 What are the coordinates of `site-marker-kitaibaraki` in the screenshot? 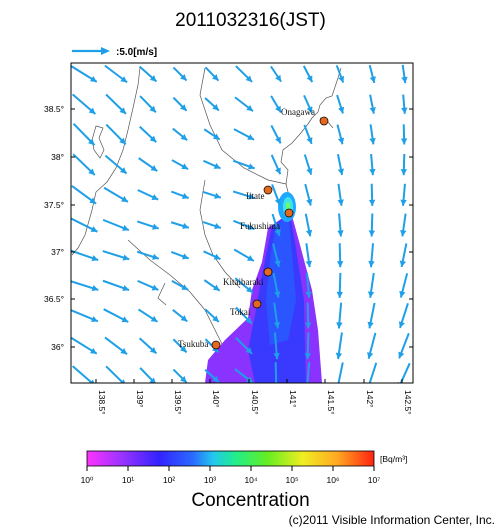 It's located at (268, 272).